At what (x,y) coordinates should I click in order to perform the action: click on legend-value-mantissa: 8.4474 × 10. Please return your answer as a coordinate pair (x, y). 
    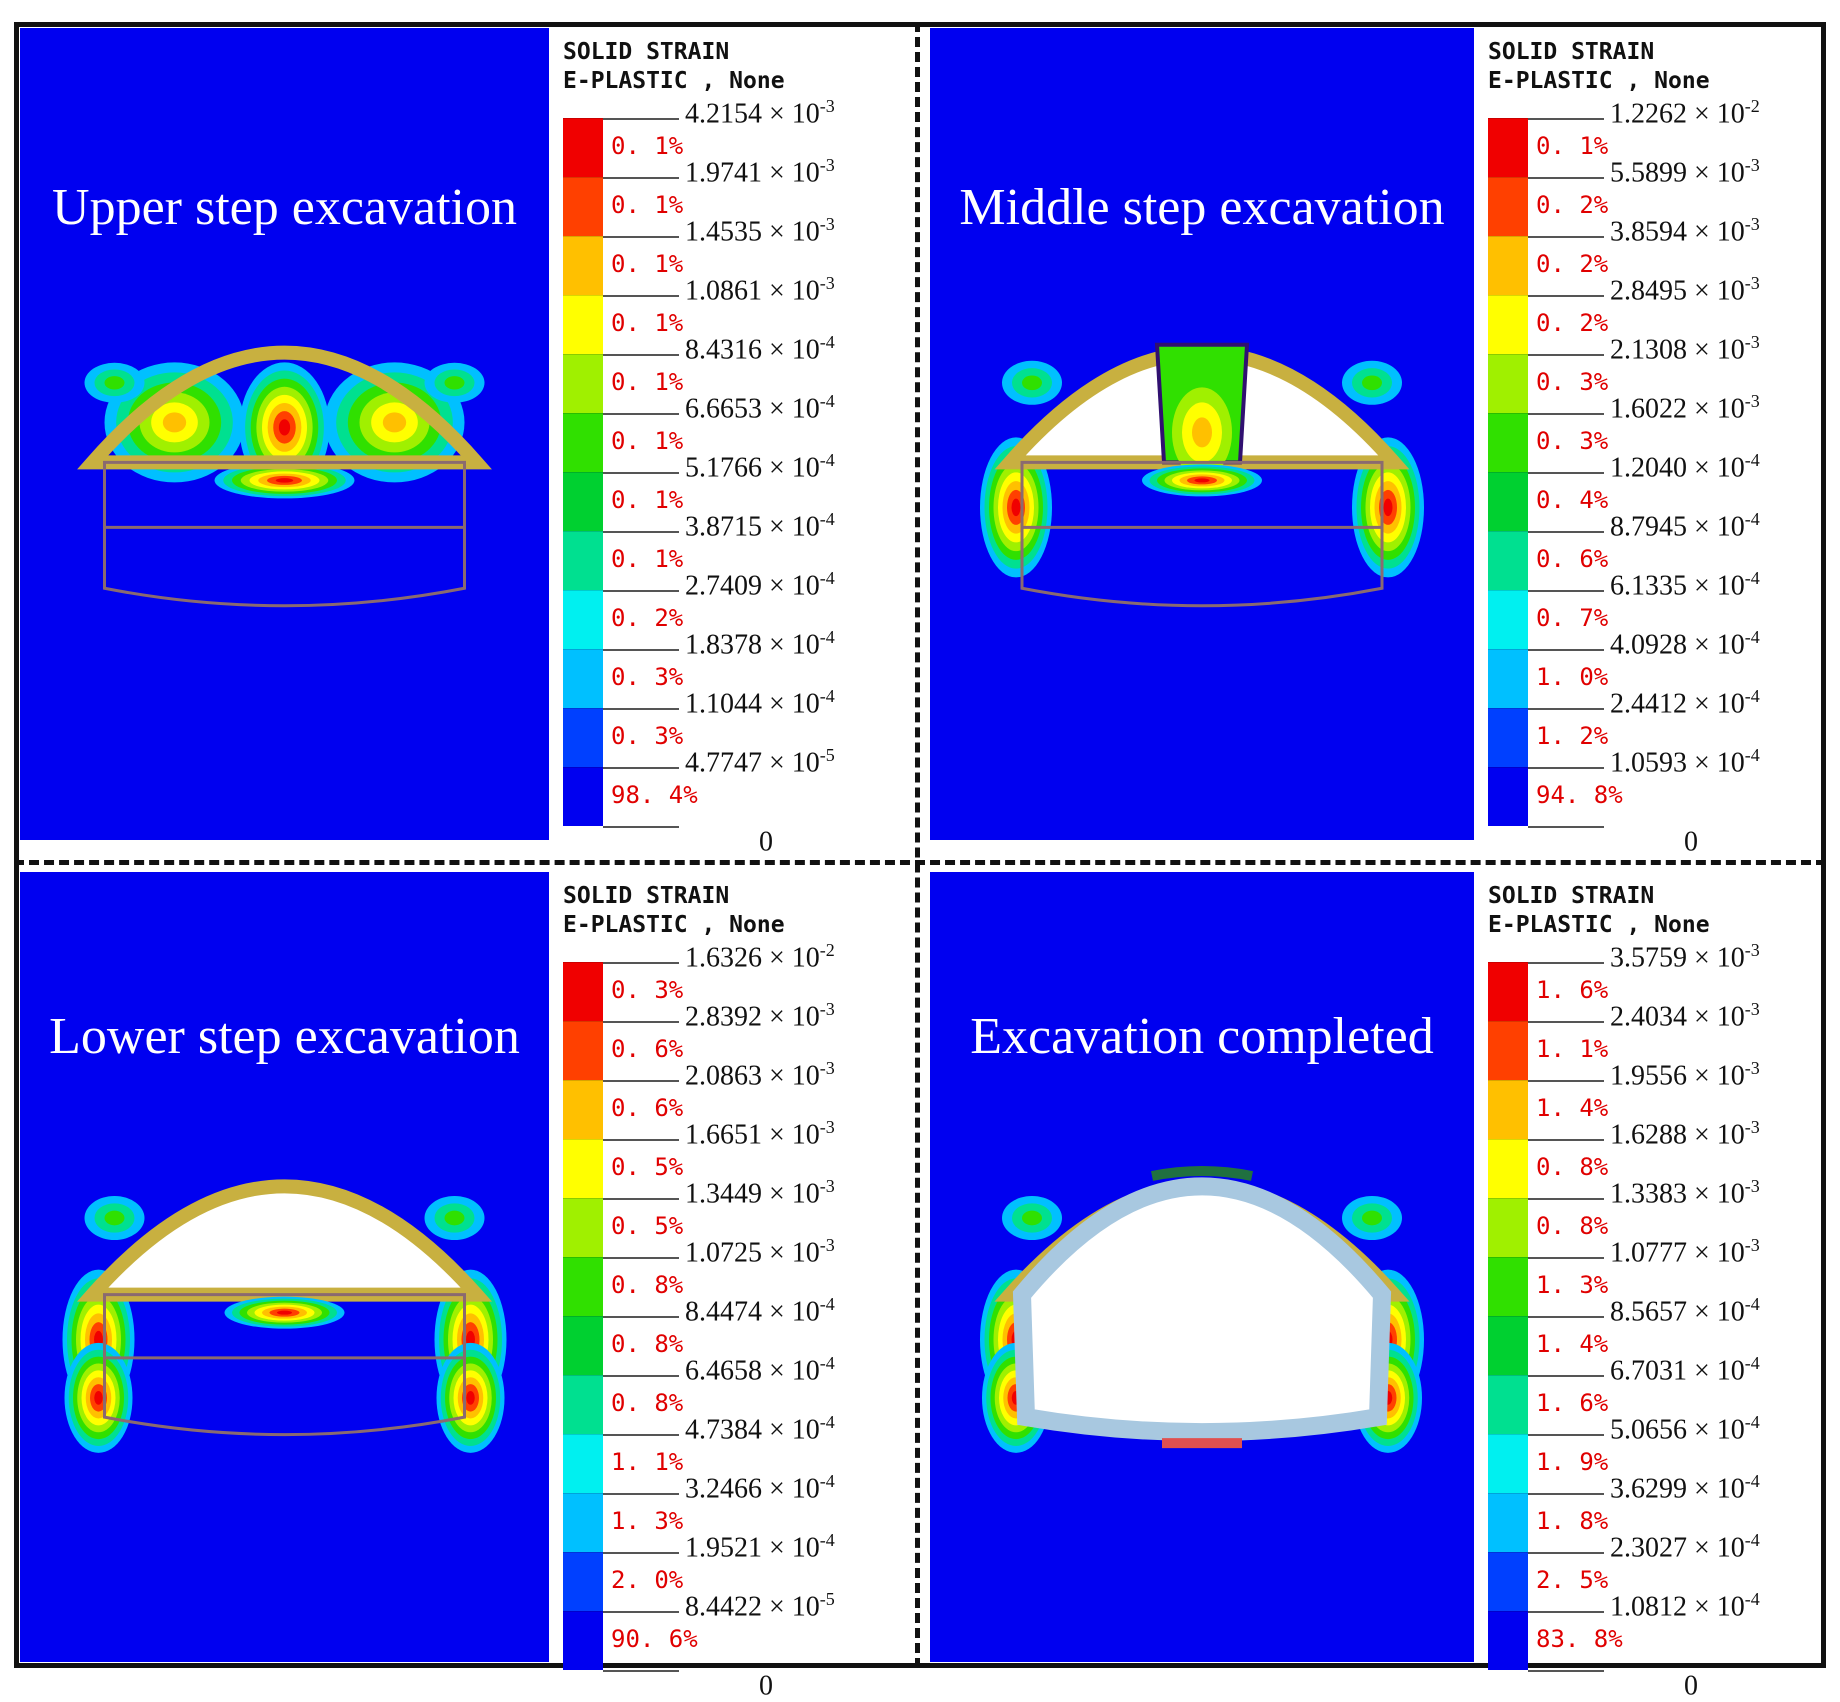
    Looking at the image, I should click on (752, 1312).